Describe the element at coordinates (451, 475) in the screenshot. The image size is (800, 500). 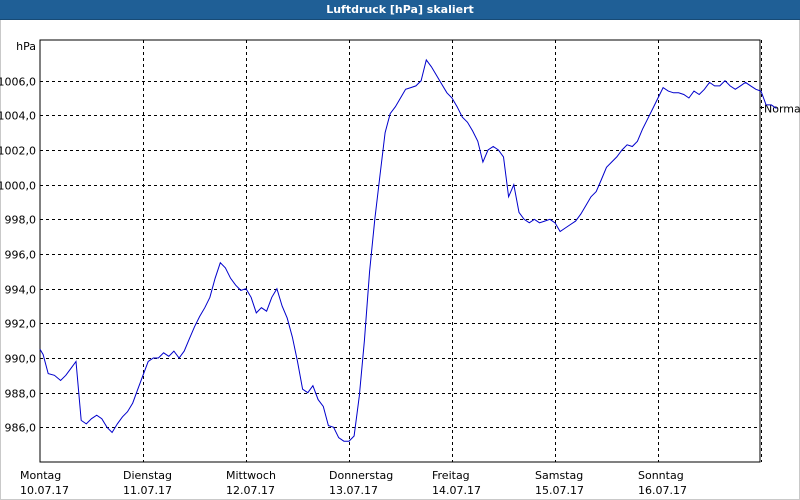
I see `x-tick-day: Freitag` at that location.